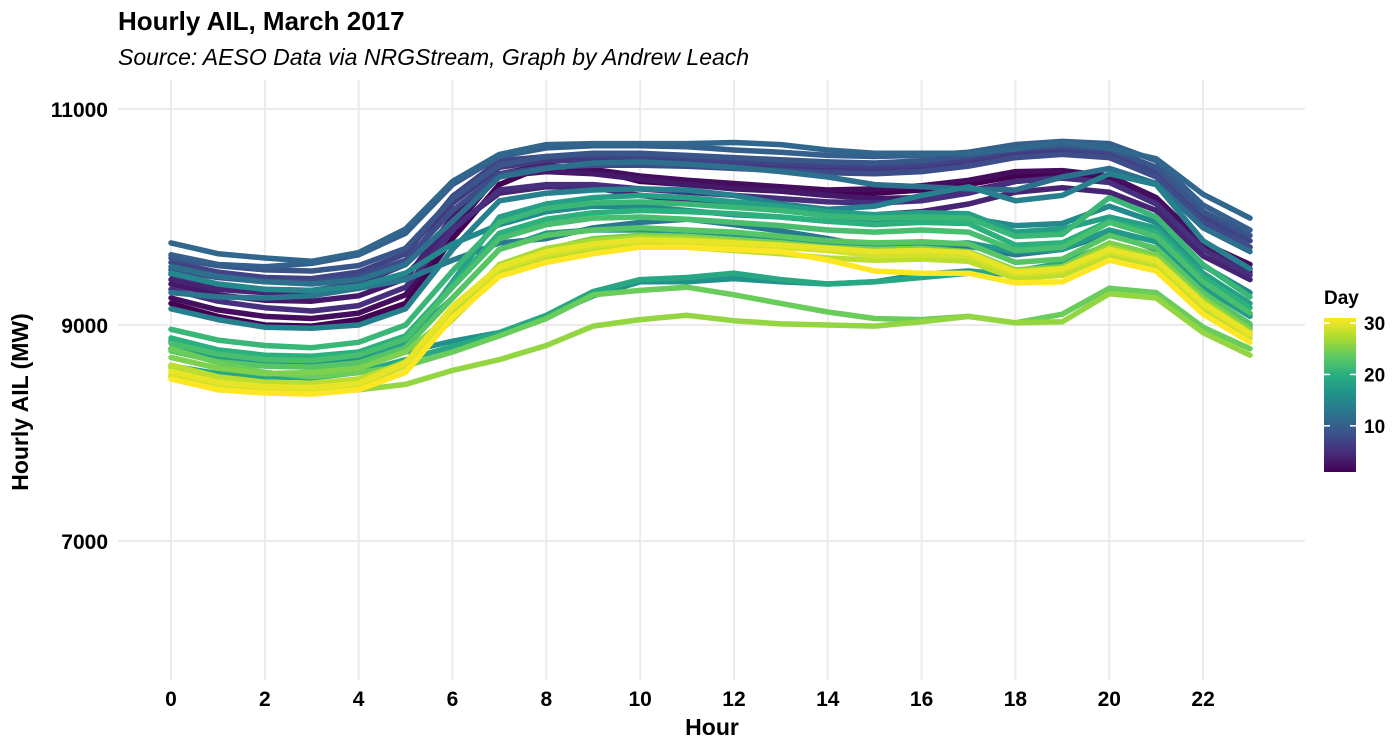  I want to click on y-tick-label: 7000, so click(84, 542).